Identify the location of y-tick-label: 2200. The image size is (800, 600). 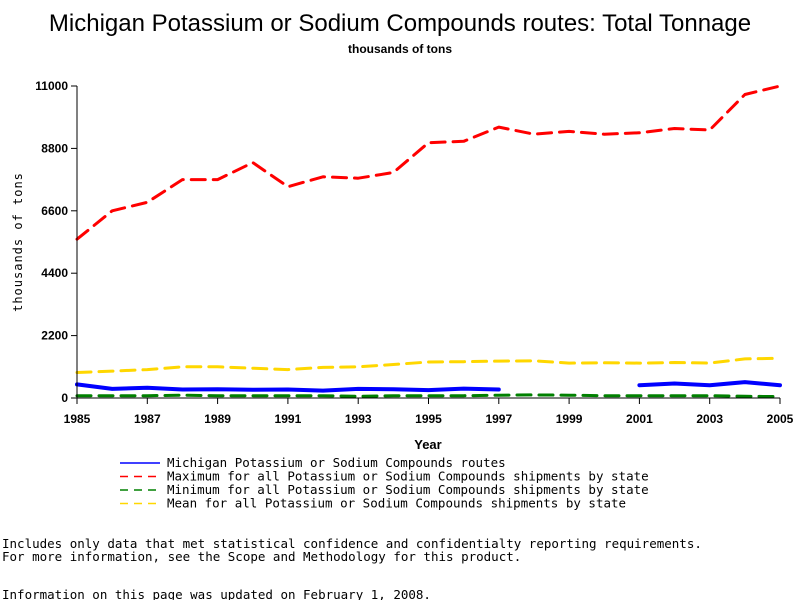
(54, 336).